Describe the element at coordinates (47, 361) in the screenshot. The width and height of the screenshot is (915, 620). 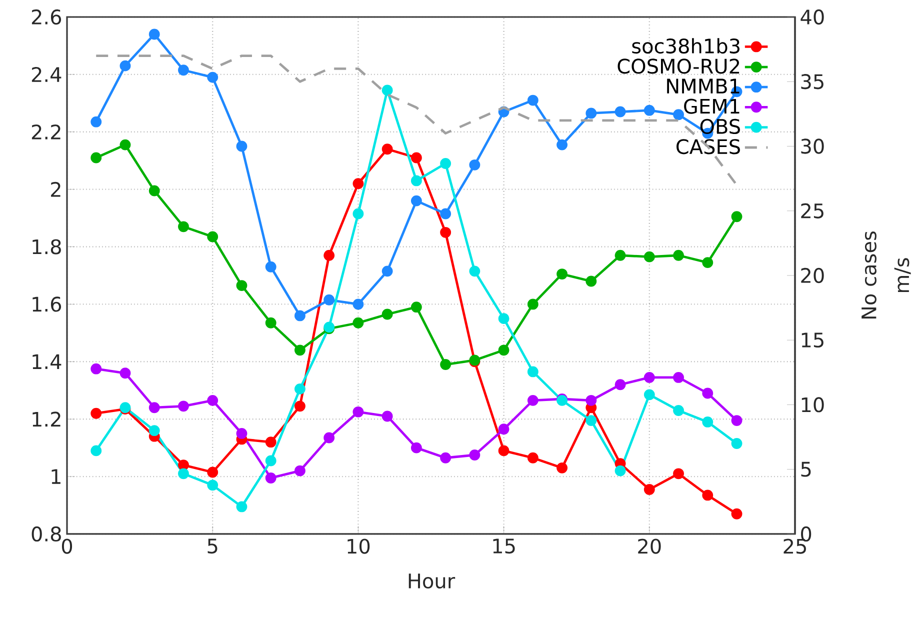
I see `y-tick-label: 1.4` at that location.